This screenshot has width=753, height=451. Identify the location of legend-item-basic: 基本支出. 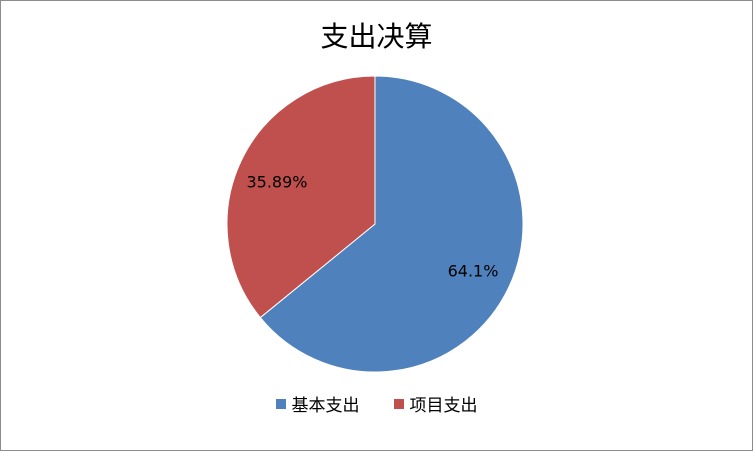
(317, 403).